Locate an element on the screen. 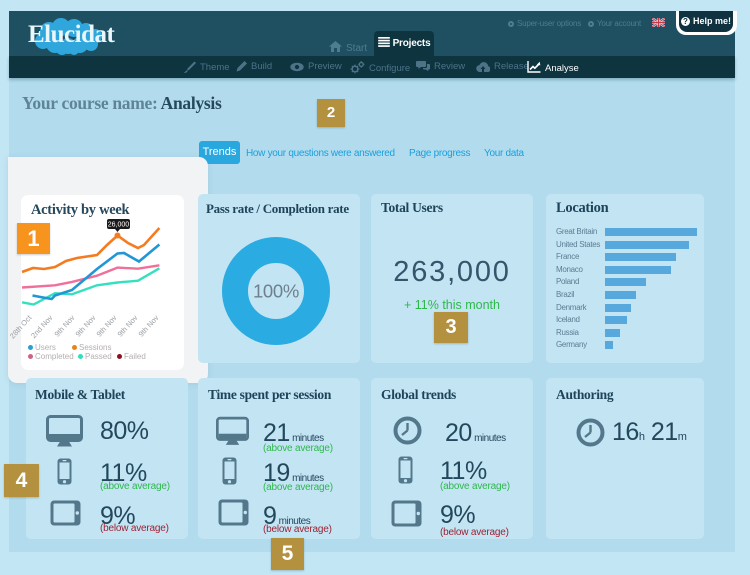 The width and height of the screenshot is (750, 575). svg-text: 2nd Nov is located at coordinates (42, 326).